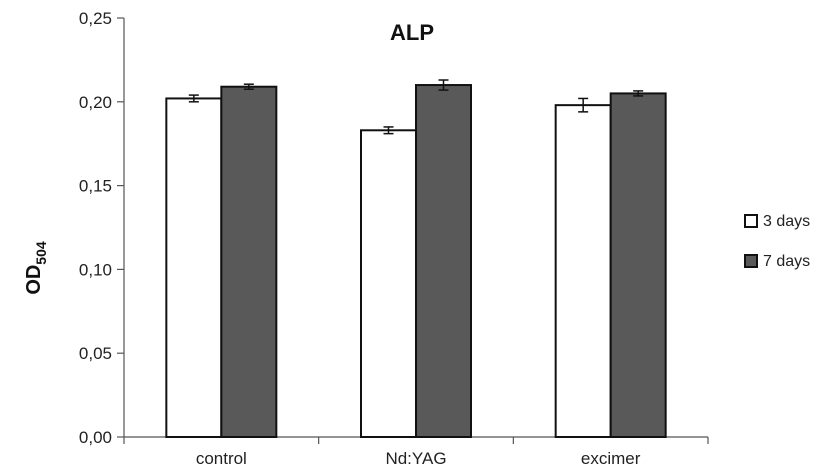 This screenshot has height=472, width=826. Describe the element at coordinates (786, 221) in the screenshot. I see `legend-label: 3 days` at that location.